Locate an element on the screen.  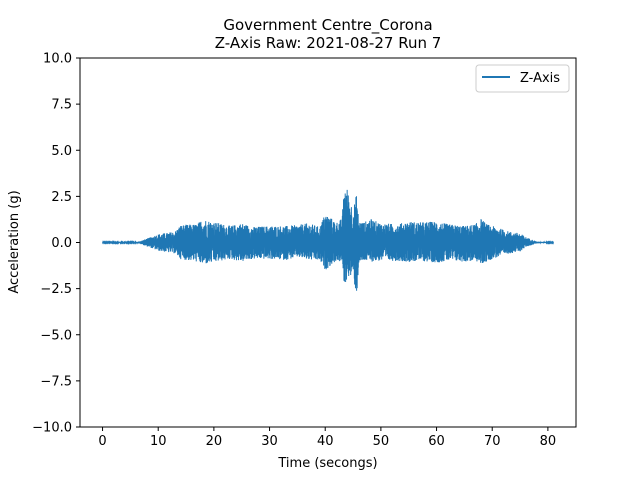
x-tick-label: 50 is located at coordinates (381, 441).